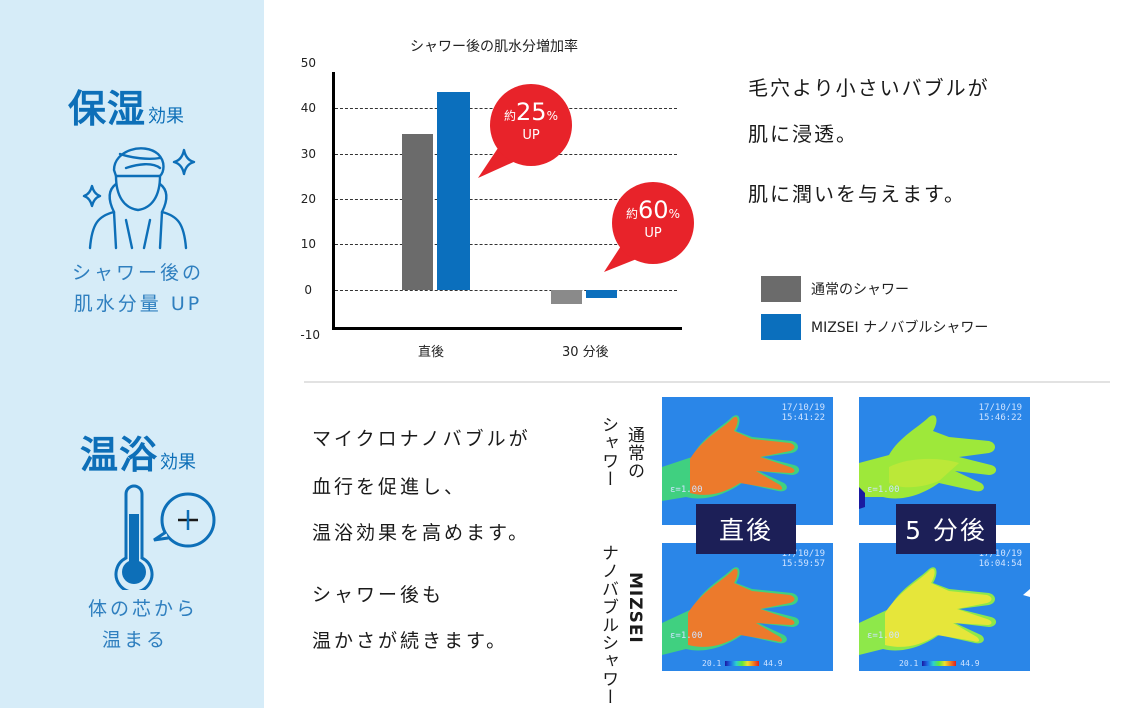  I want to click on warm-title-big: 温浴, so click(119, 455).